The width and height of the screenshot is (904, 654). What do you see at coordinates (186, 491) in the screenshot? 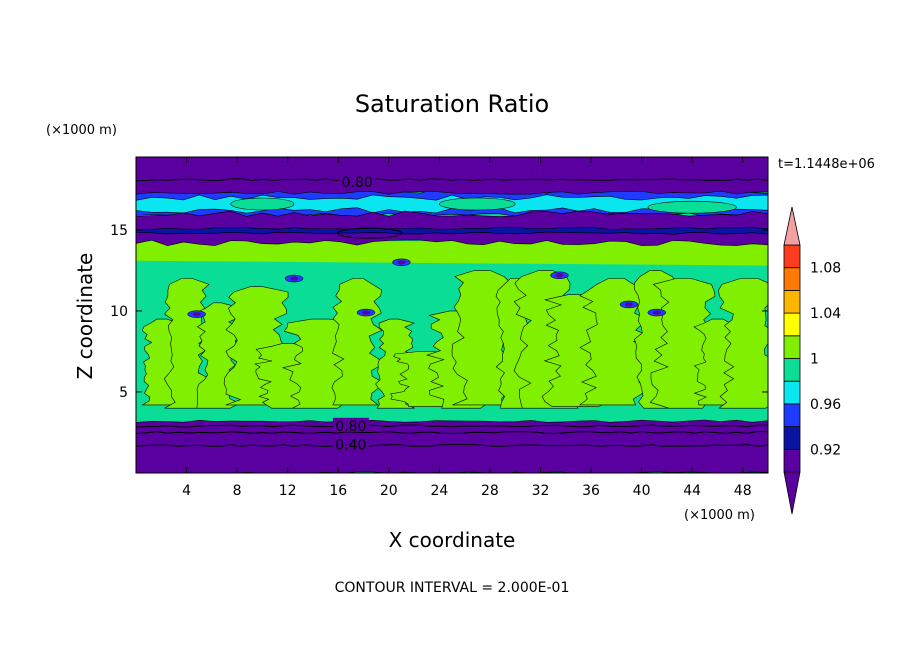
I see `x-tick-label: 4` at bounding box center [186, 491].